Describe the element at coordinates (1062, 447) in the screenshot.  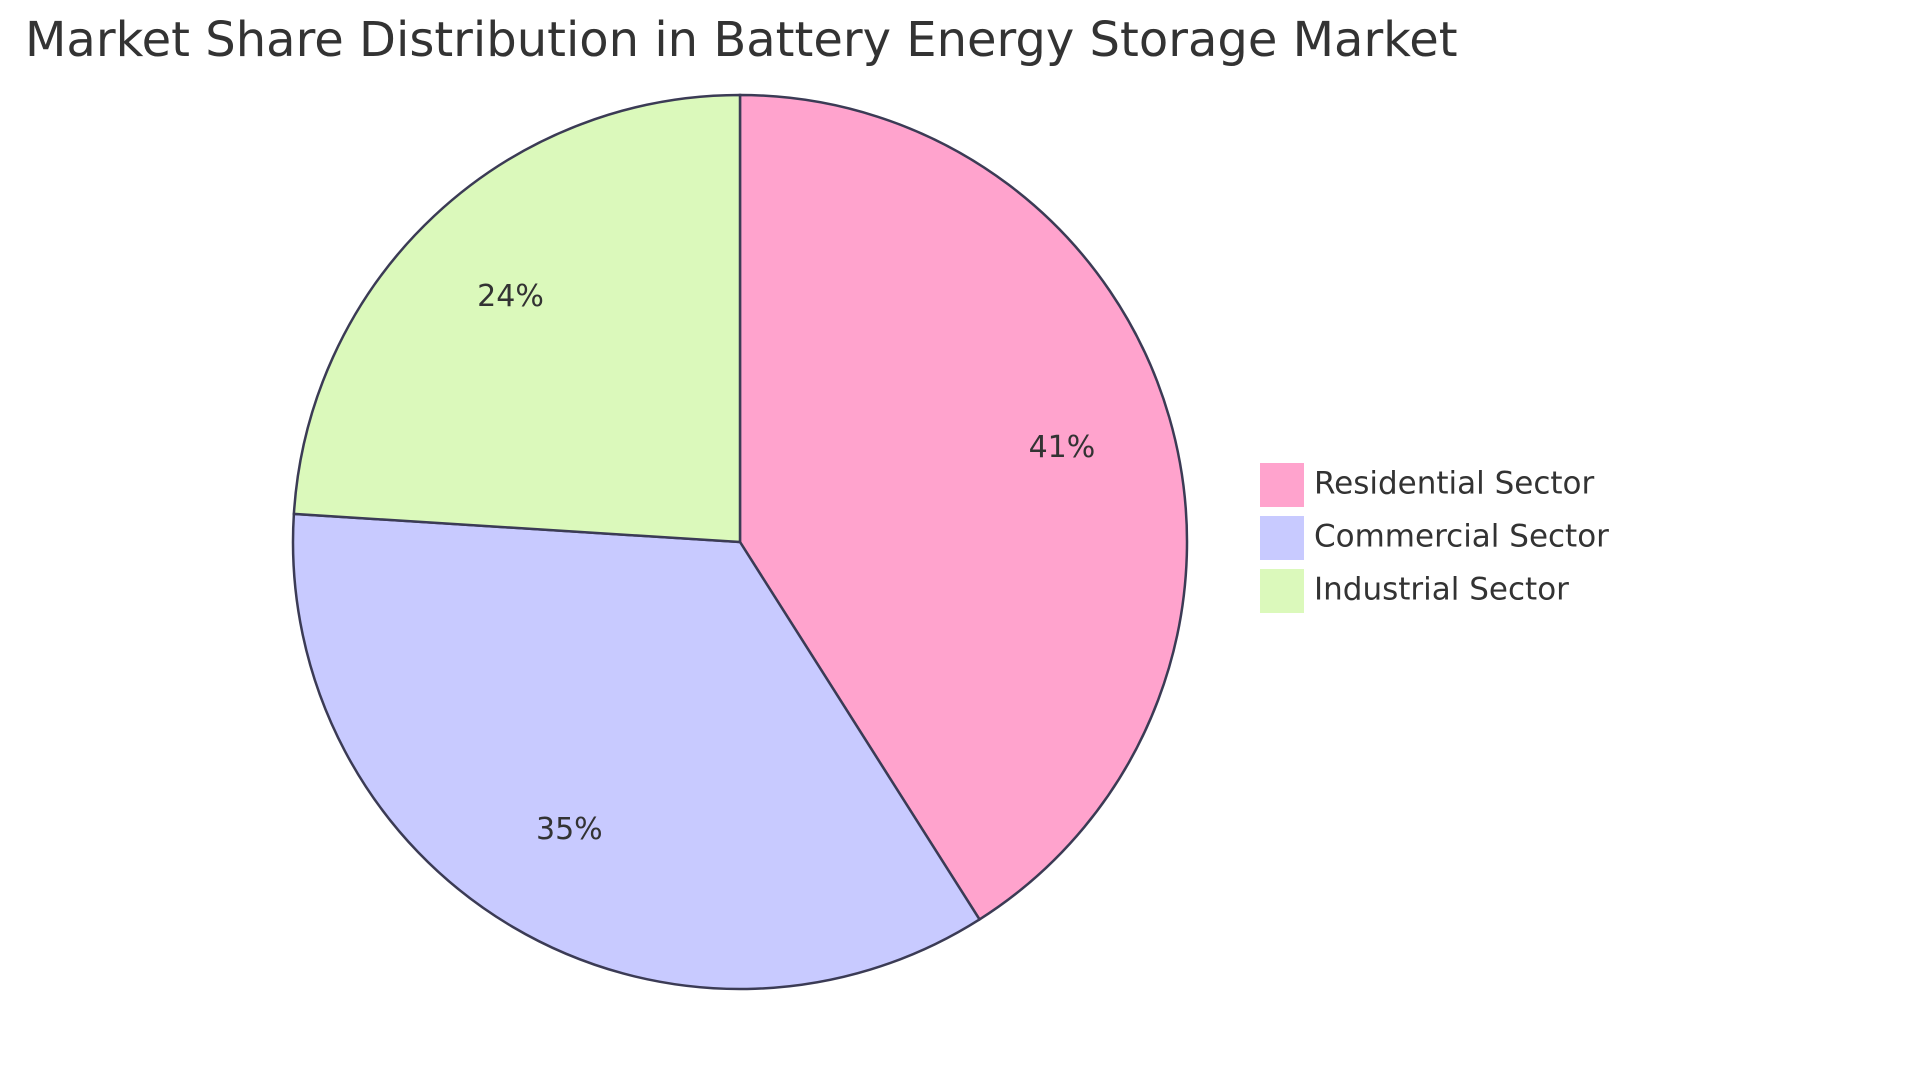
I see `data-label: 41%` at that location.